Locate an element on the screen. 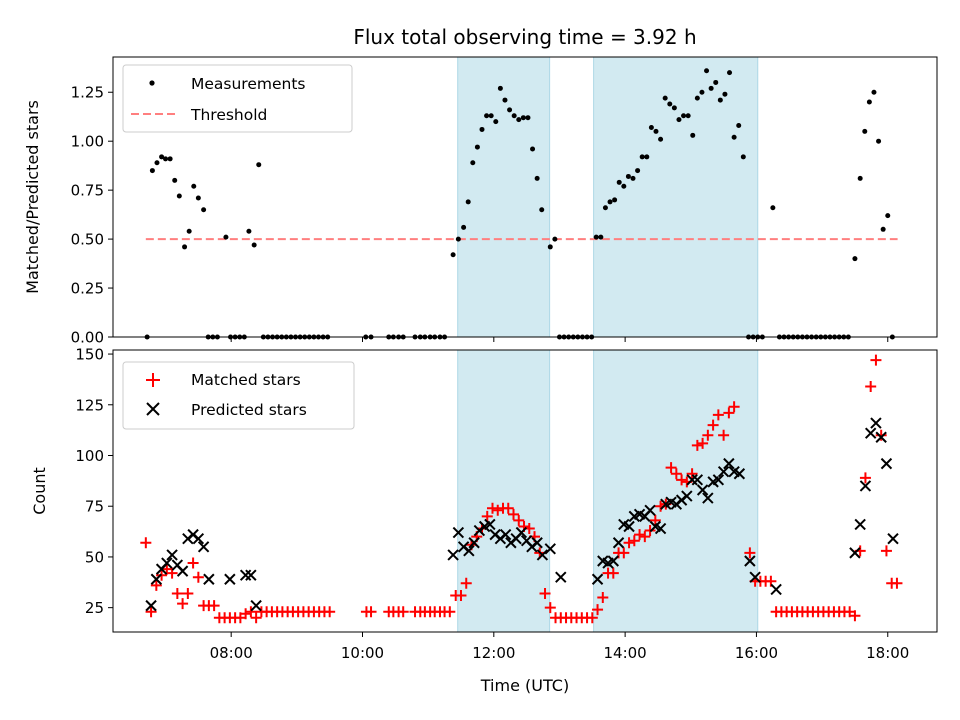 The height and width of the screenshot is (720, 960). top-legend-box is located at coordinates (237, 98).